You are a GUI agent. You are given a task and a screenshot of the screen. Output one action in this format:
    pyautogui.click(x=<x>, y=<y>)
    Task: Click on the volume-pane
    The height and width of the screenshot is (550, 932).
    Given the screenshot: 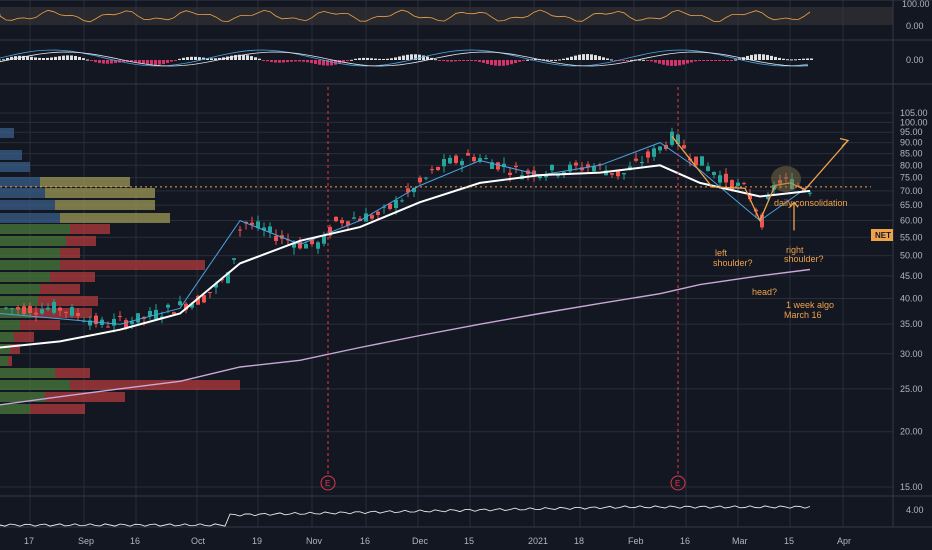 What is the action you would take?
    pyautogui.click(x=405, y=516)
    